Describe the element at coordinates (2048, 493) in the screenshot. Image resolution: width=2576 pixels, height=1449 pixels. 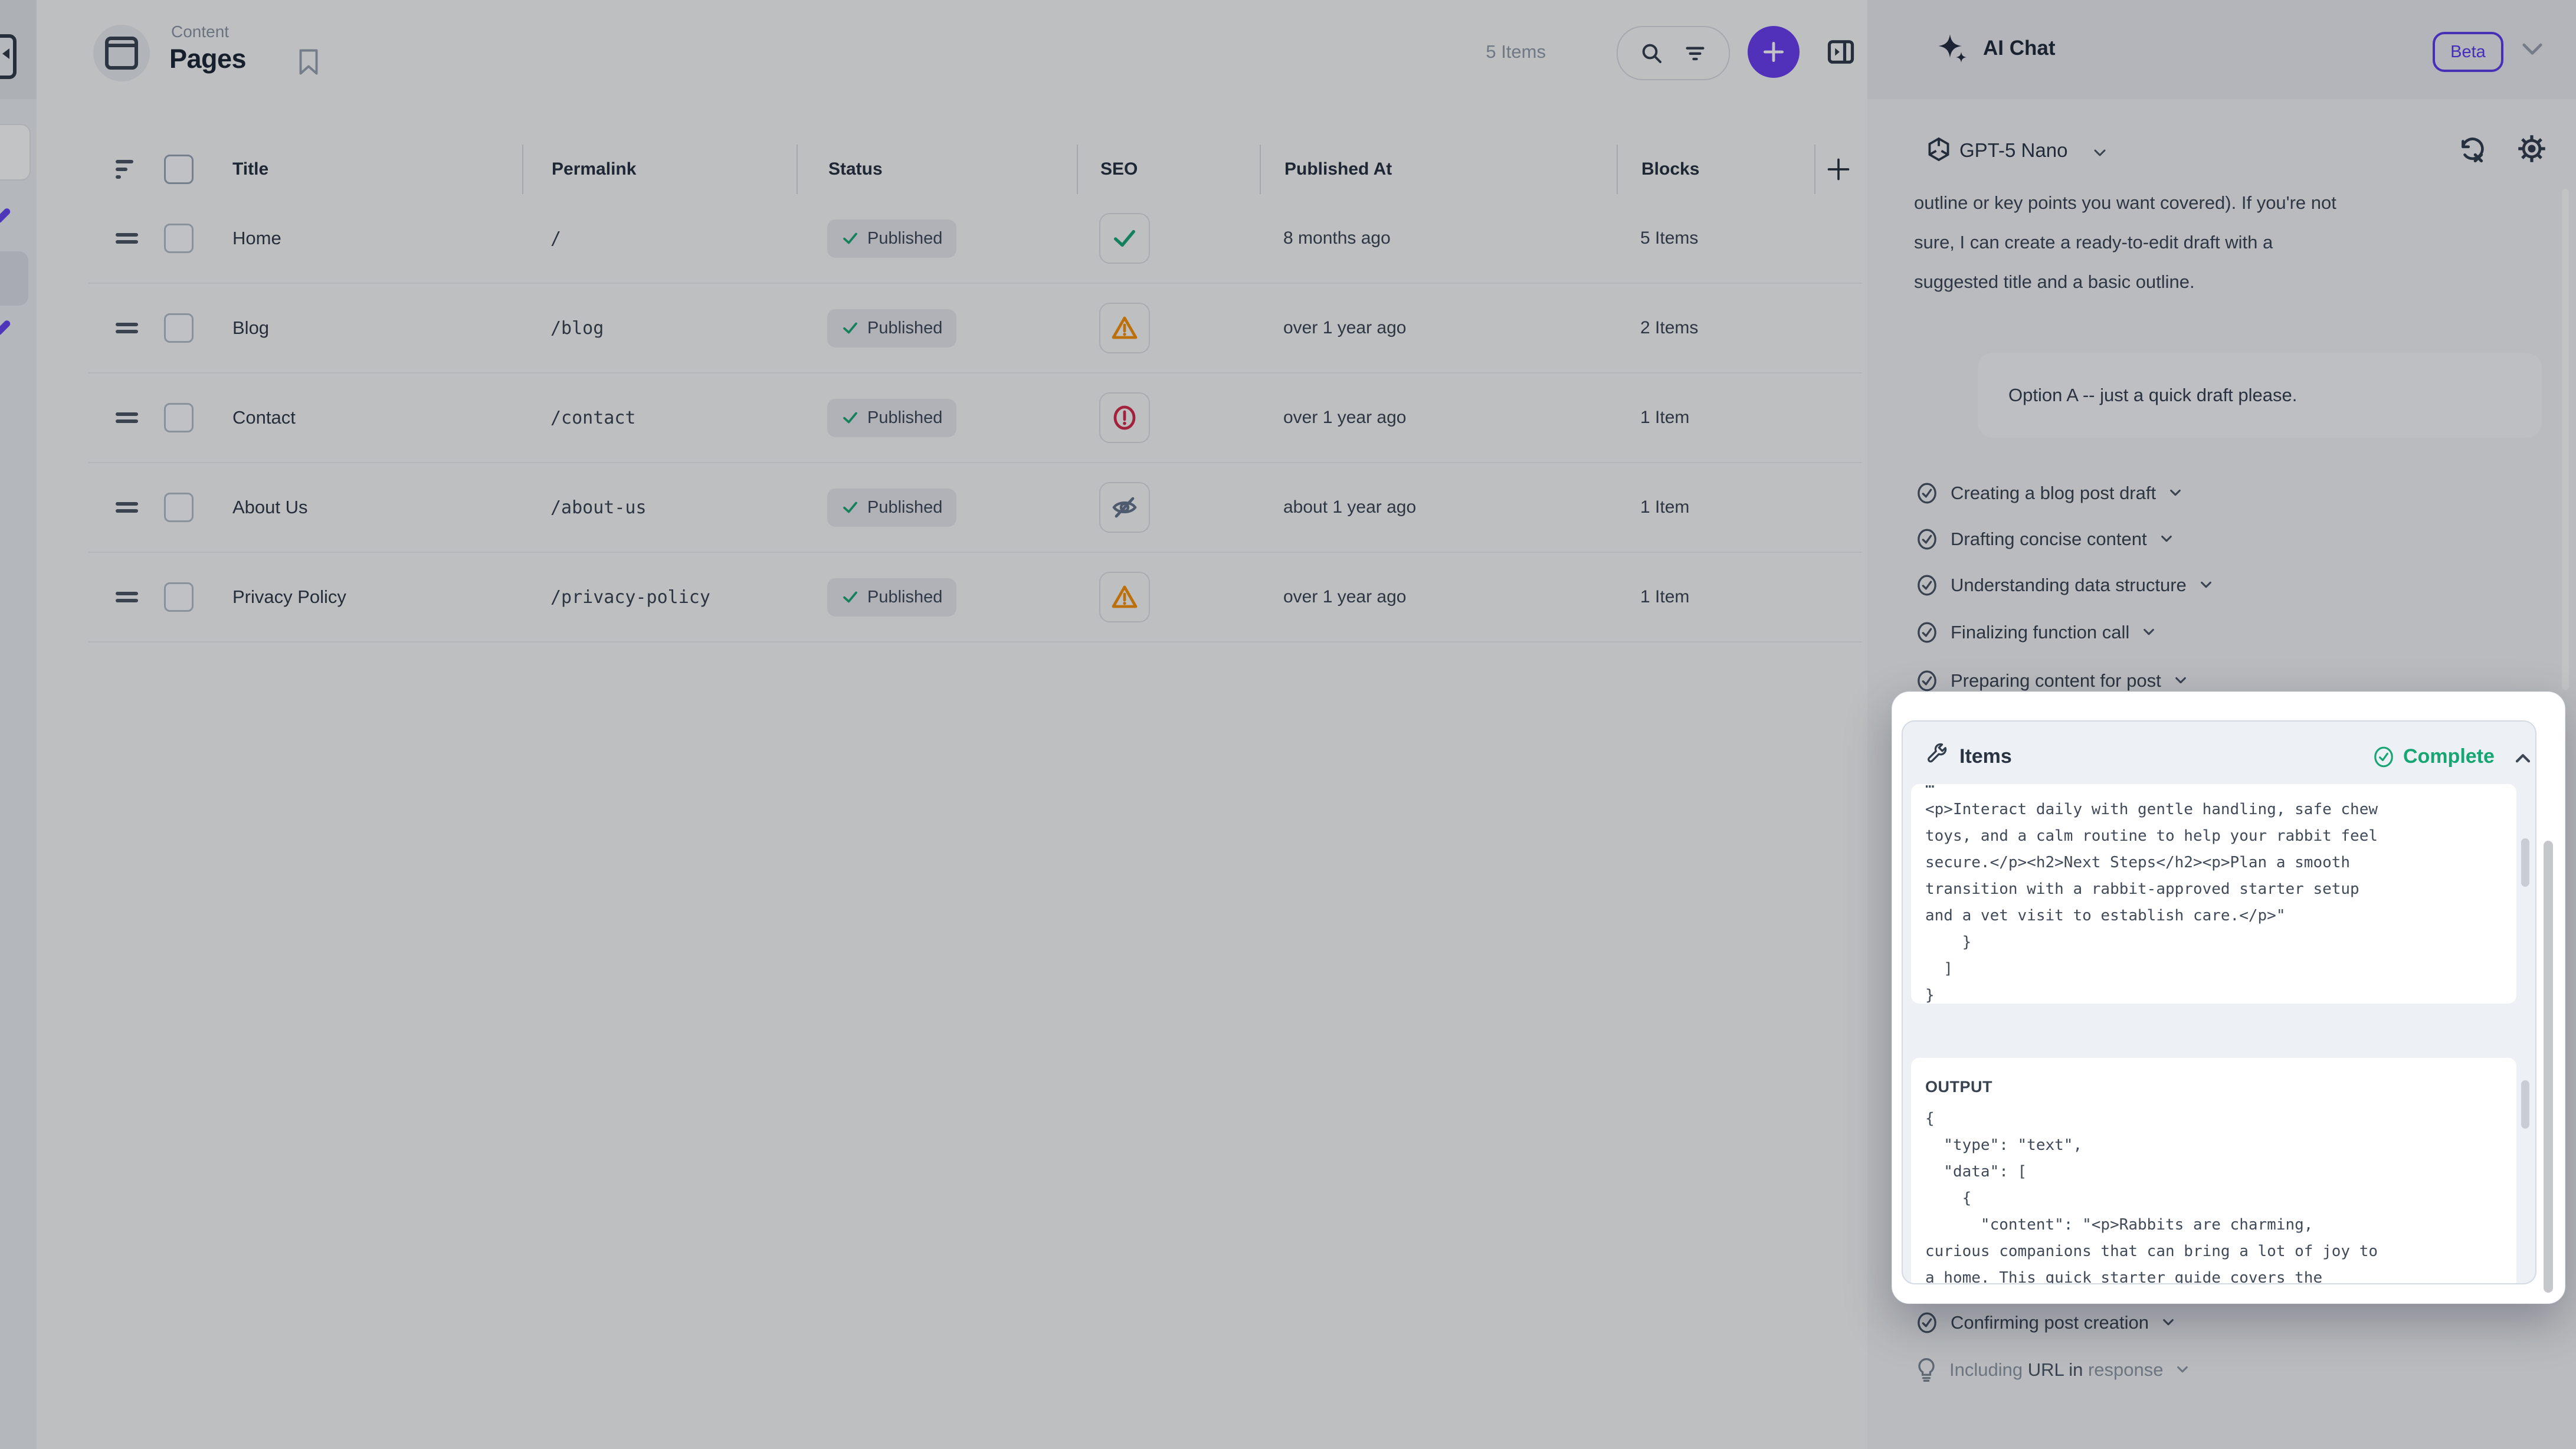
I see `step-creating-draft: Creating a blog post draft` at that location.